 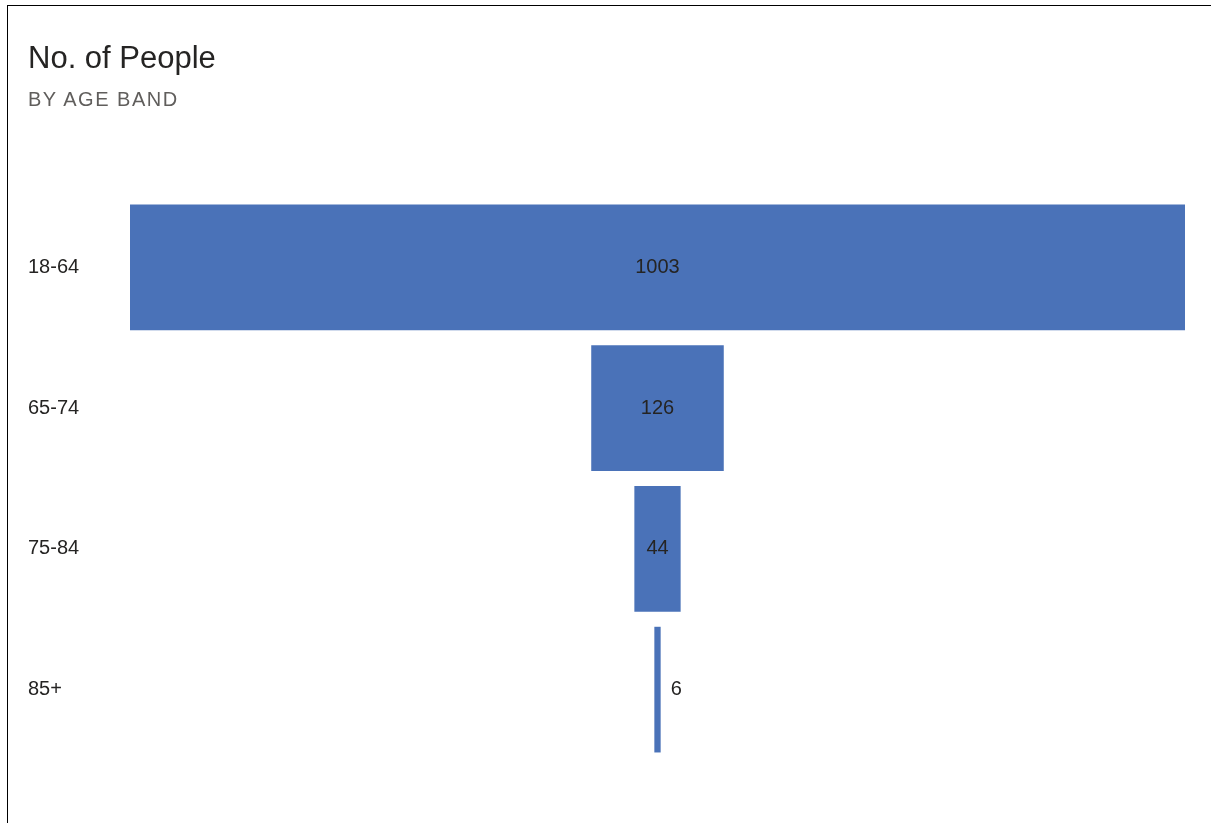 I want to click on category-label: 65-74, so click(x=54, y=406).